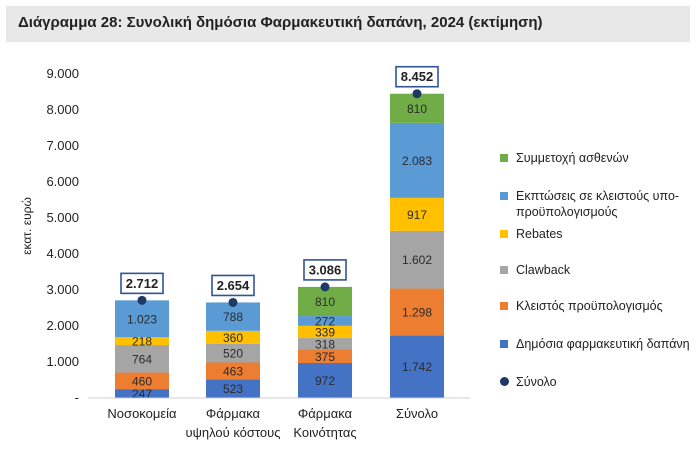 Image resolution: width=696 pixels, height=460 pixels. I want to click on legend-label: Rebates, so click(539, 234).